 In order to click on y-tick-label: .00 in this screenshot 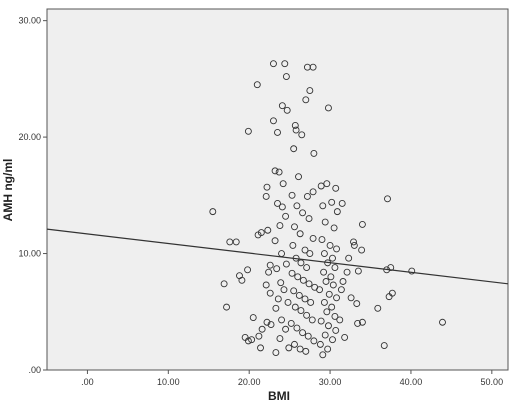, I will do `click(34, 370)`.